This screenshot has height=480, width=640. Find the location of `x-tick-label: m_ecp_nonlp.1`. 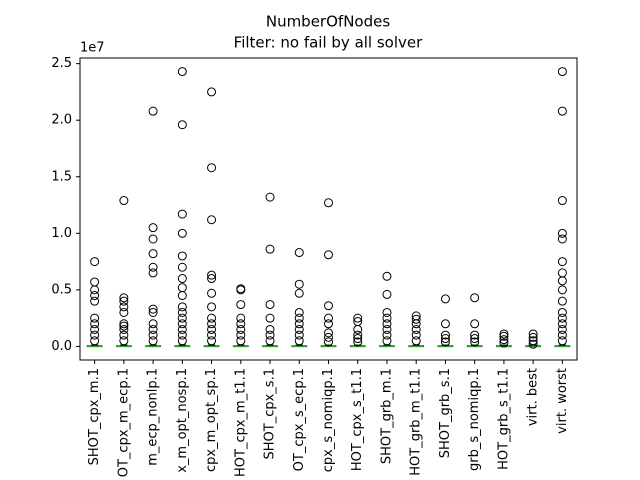

x-tick-label: m_ecp_nonlp.1 is located at coordinates (153, 417).